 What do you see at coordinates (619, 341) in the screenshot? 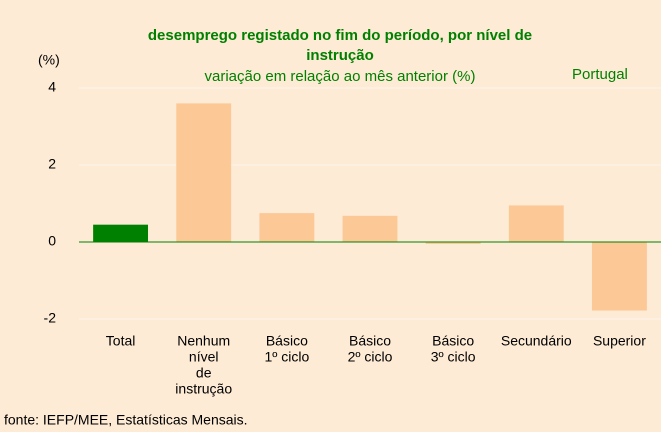
I see `x-tick-label: Superior` at bounding box center [619, 341].